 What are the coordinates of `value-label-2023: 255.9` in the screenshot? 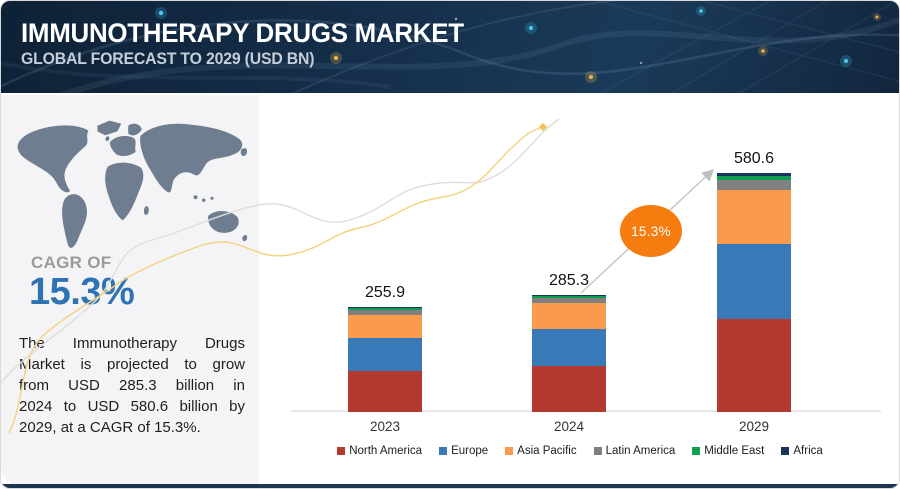 It's located at (385, 292).